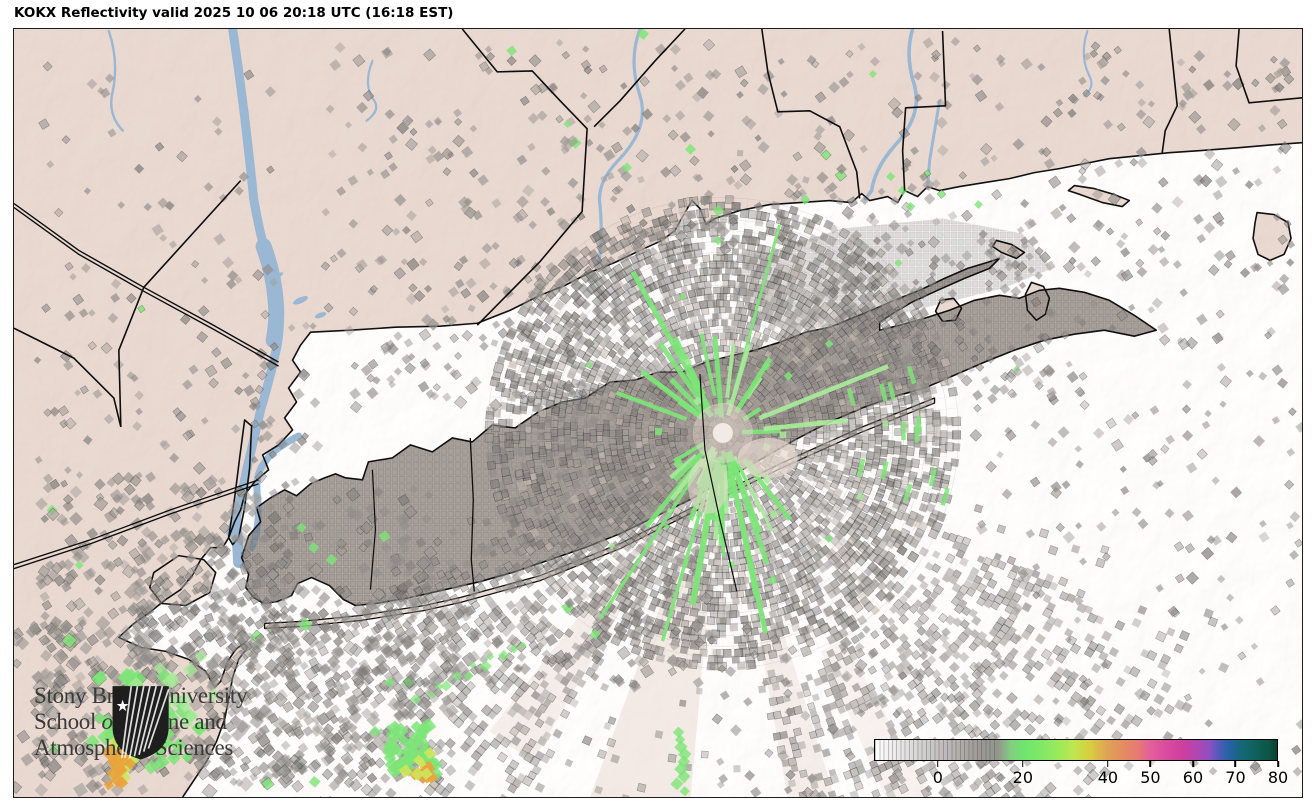 This screenshot has width=1316, height=811. I want to click on brookhaven-border, so click(718, 483).